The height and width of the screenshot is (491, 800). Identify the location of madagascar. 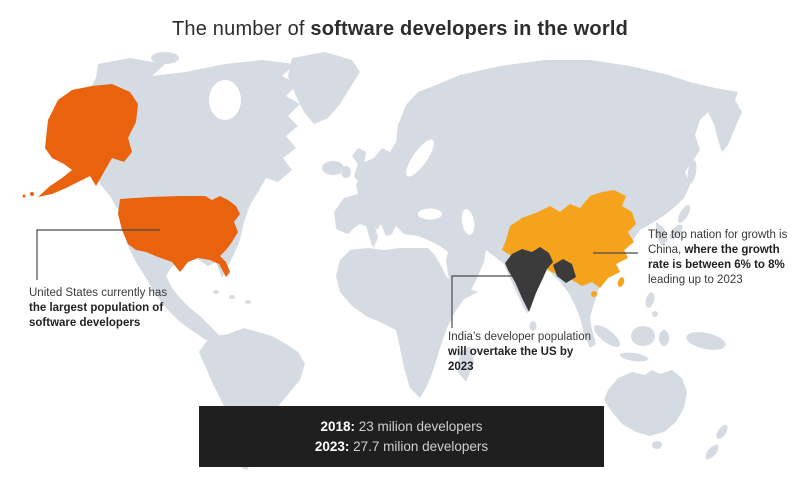
(466, 364).